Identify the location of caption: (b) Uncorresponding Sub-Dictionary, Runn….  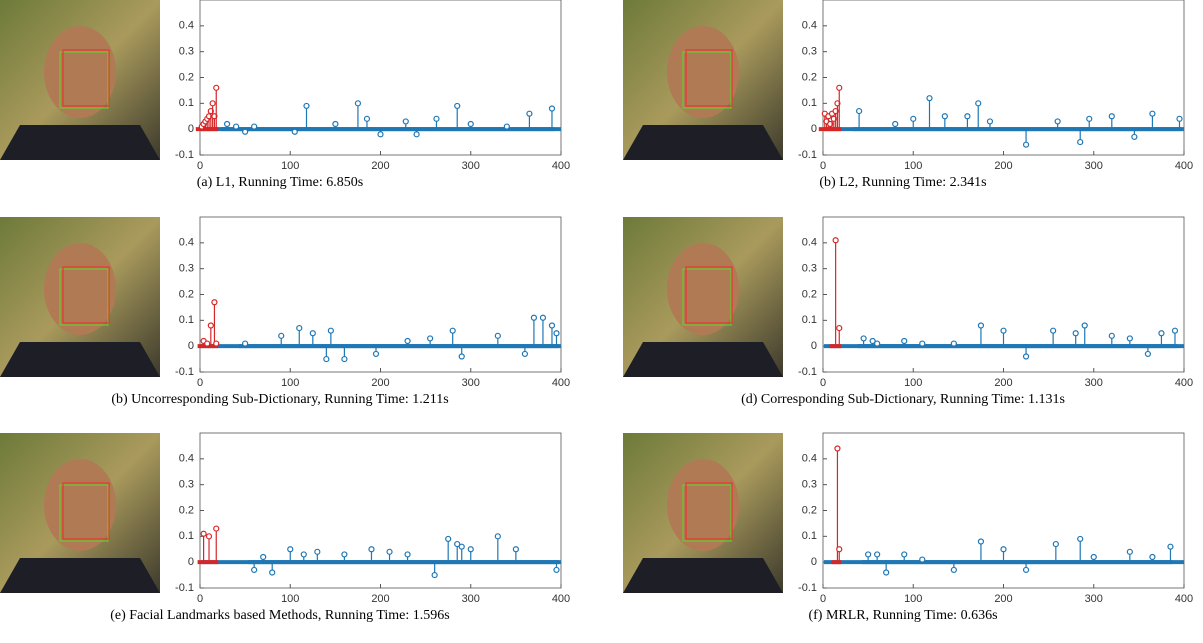
(279, 399).